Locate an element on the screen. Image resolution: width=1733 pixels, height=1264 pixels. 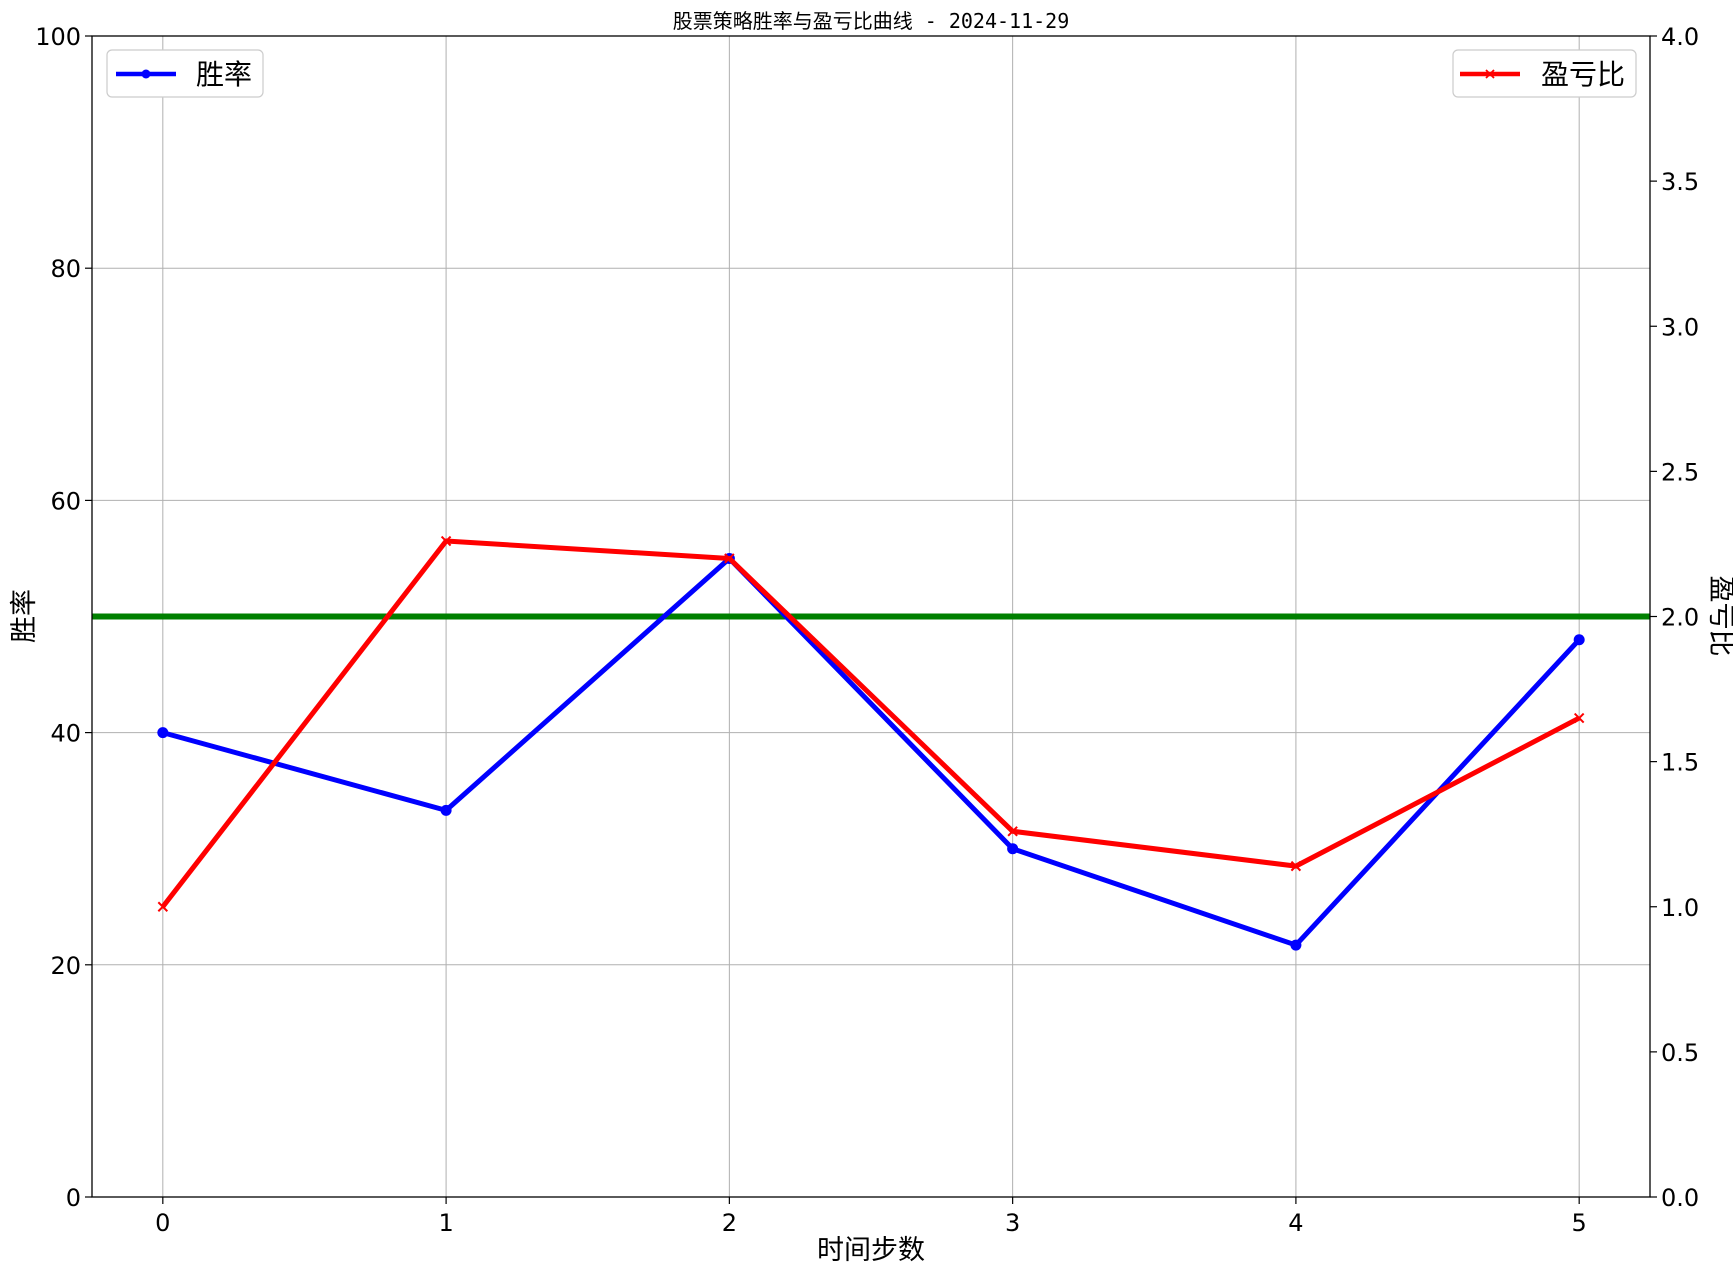
legend-left-box is located at coordinates (185, 73).